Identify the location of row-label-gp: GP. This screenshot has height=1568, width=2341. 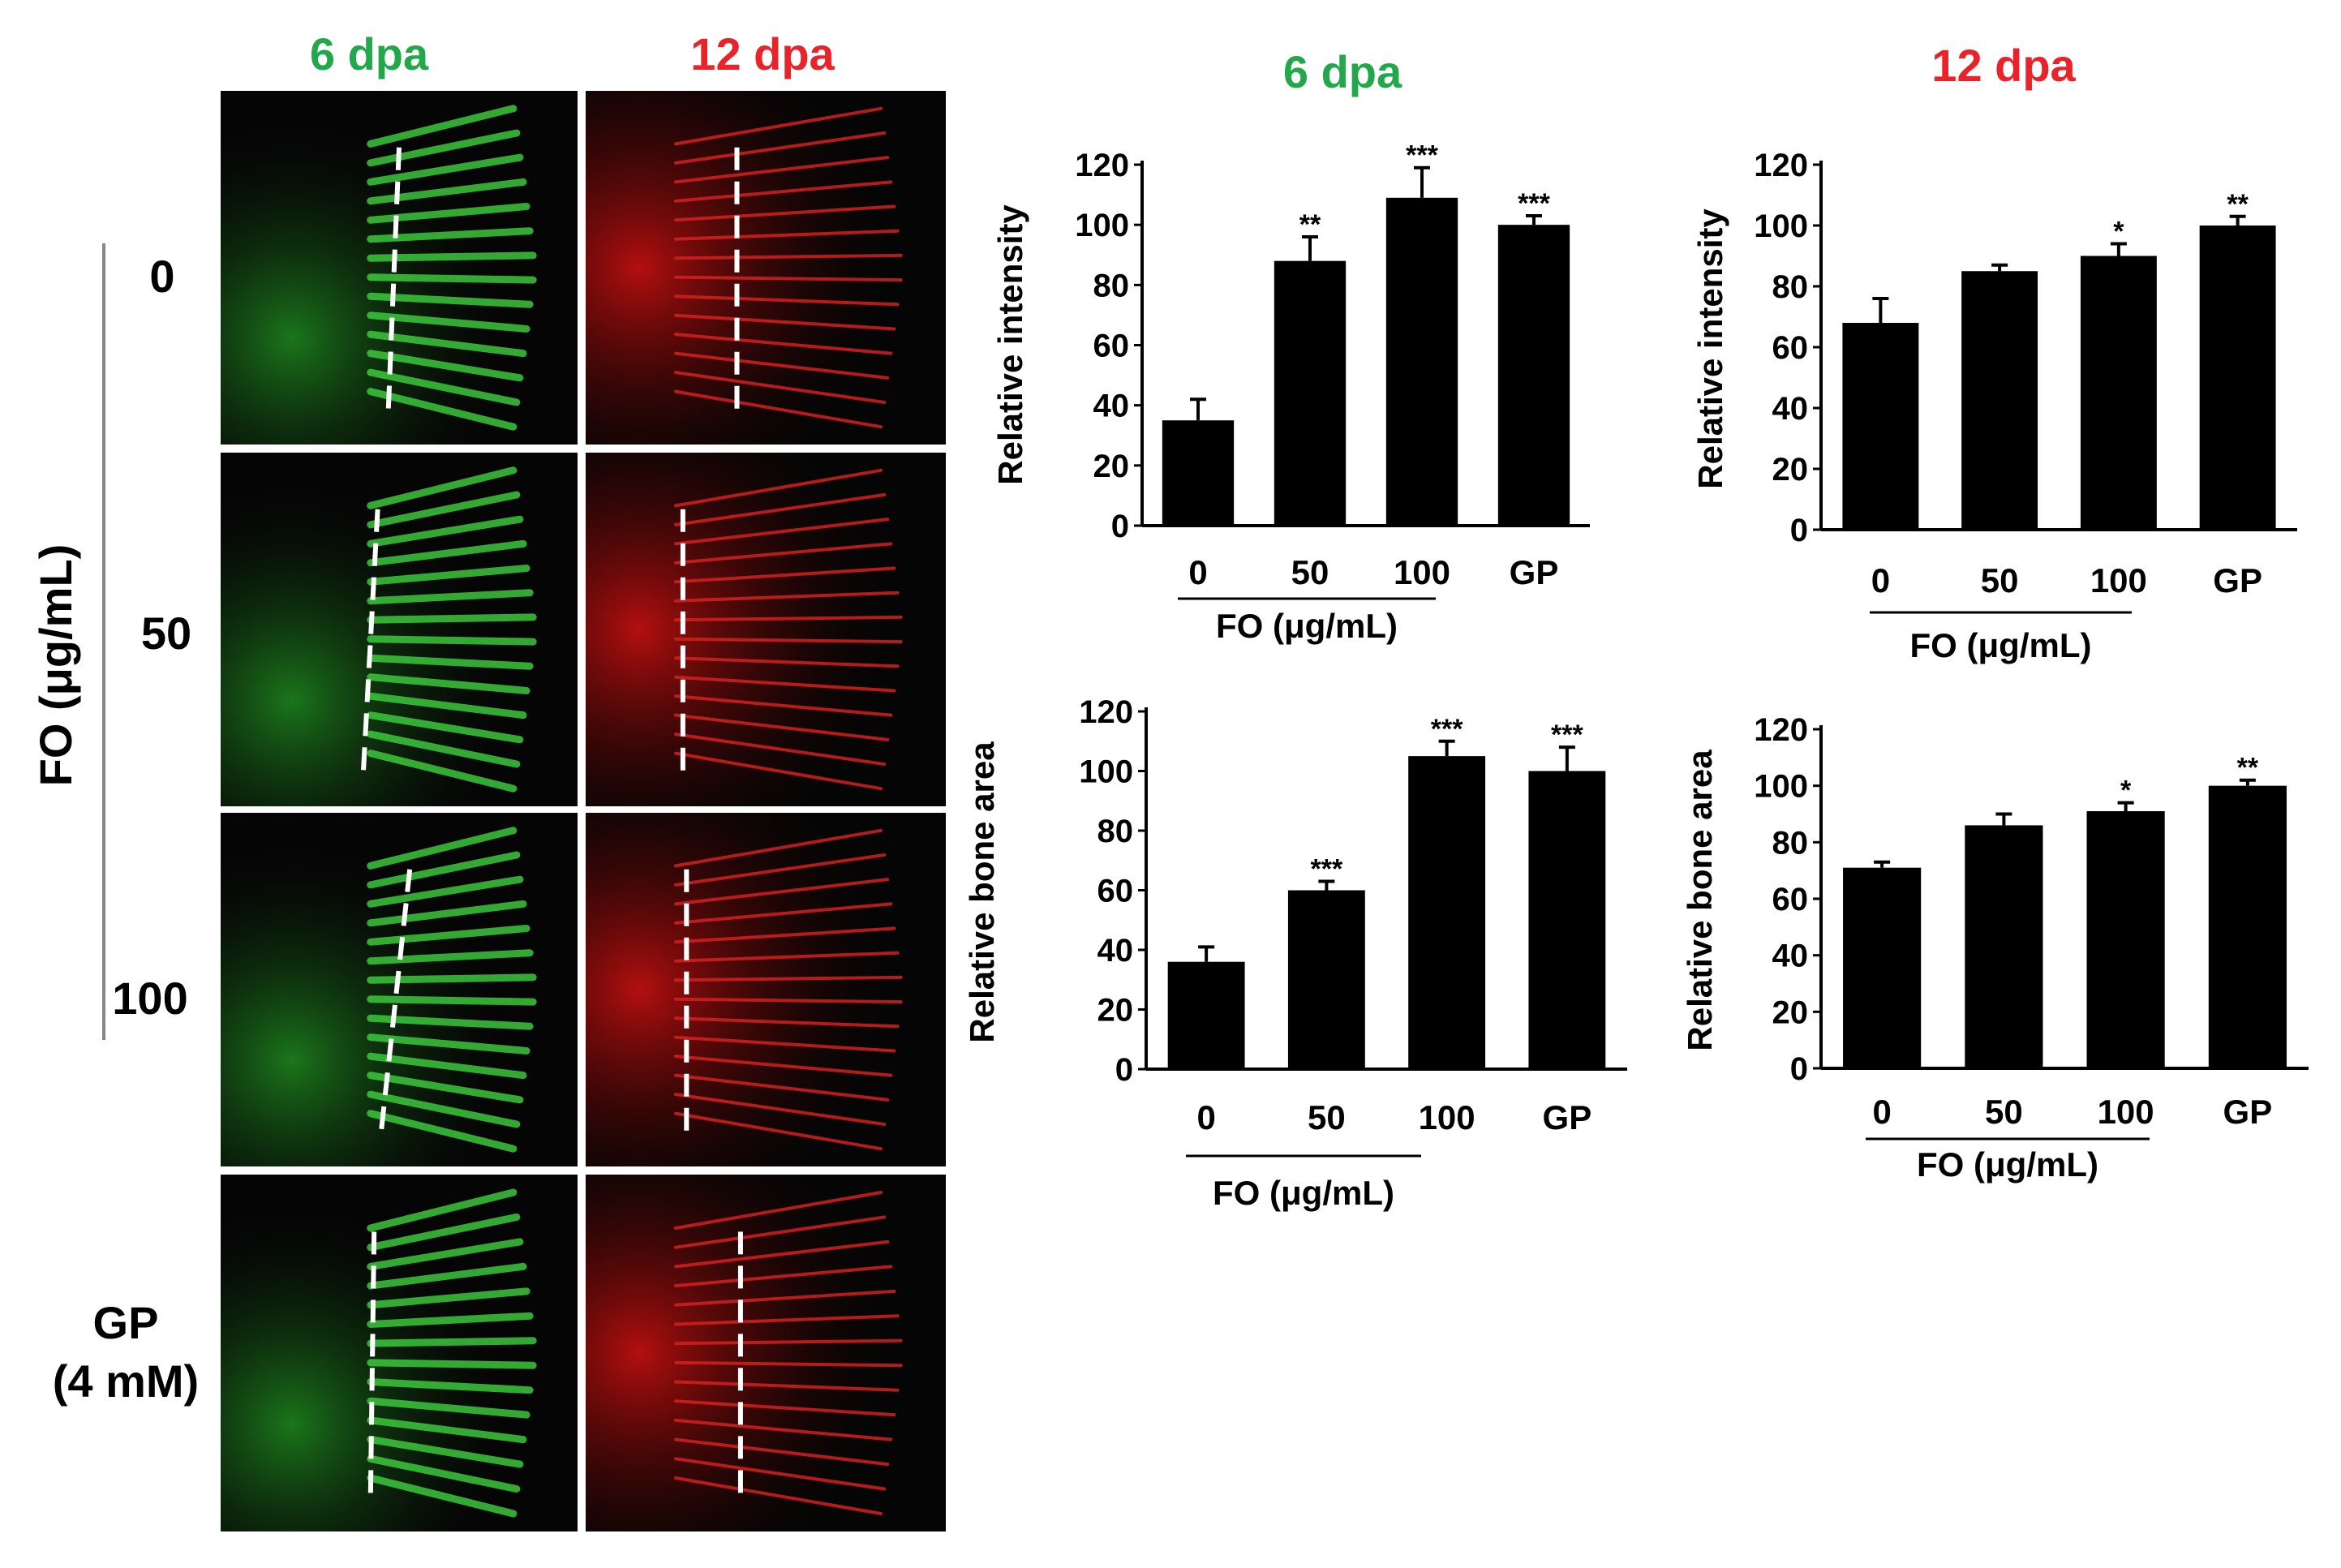
(126, 1322).